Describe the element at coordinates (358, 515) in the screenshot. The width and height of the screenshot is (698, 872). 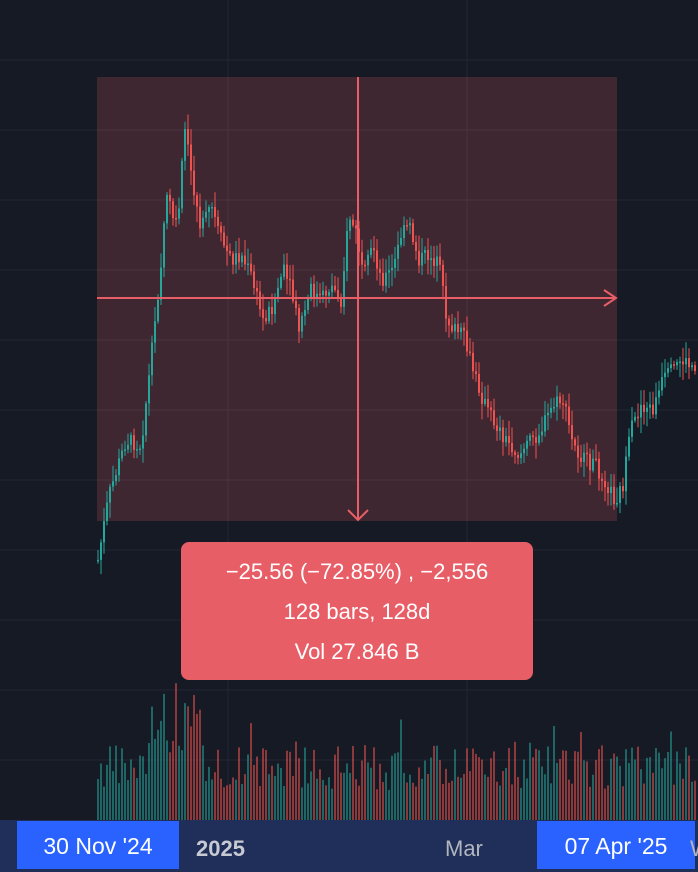
I see `down-arrowhead-icon` at that location.